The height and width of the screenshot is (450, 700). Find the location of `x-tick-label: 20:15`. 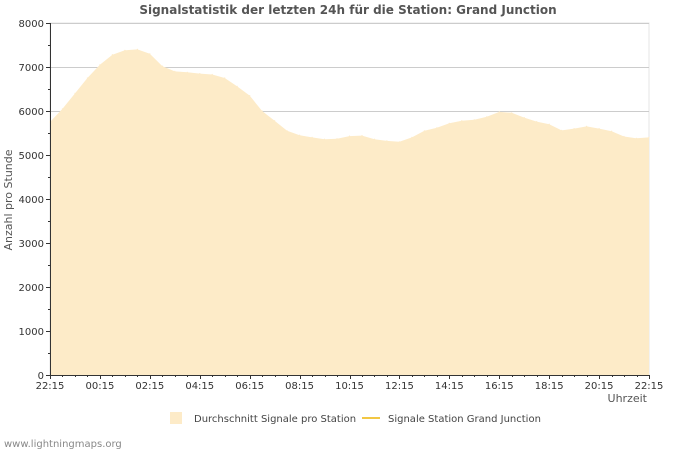

x-tick-label: 20:15 is located at coordinates (599, 386).